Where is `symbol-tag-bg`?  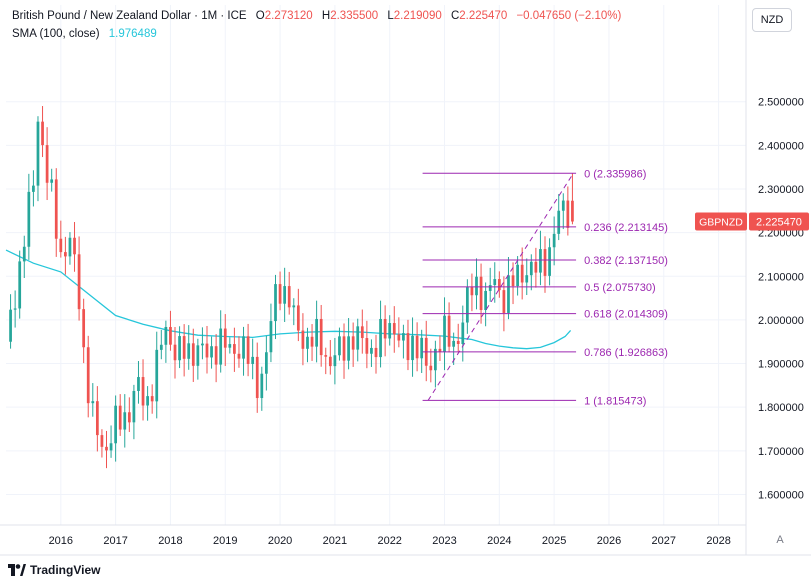 symbol-tag-bg is located at coordinates (721, 221).